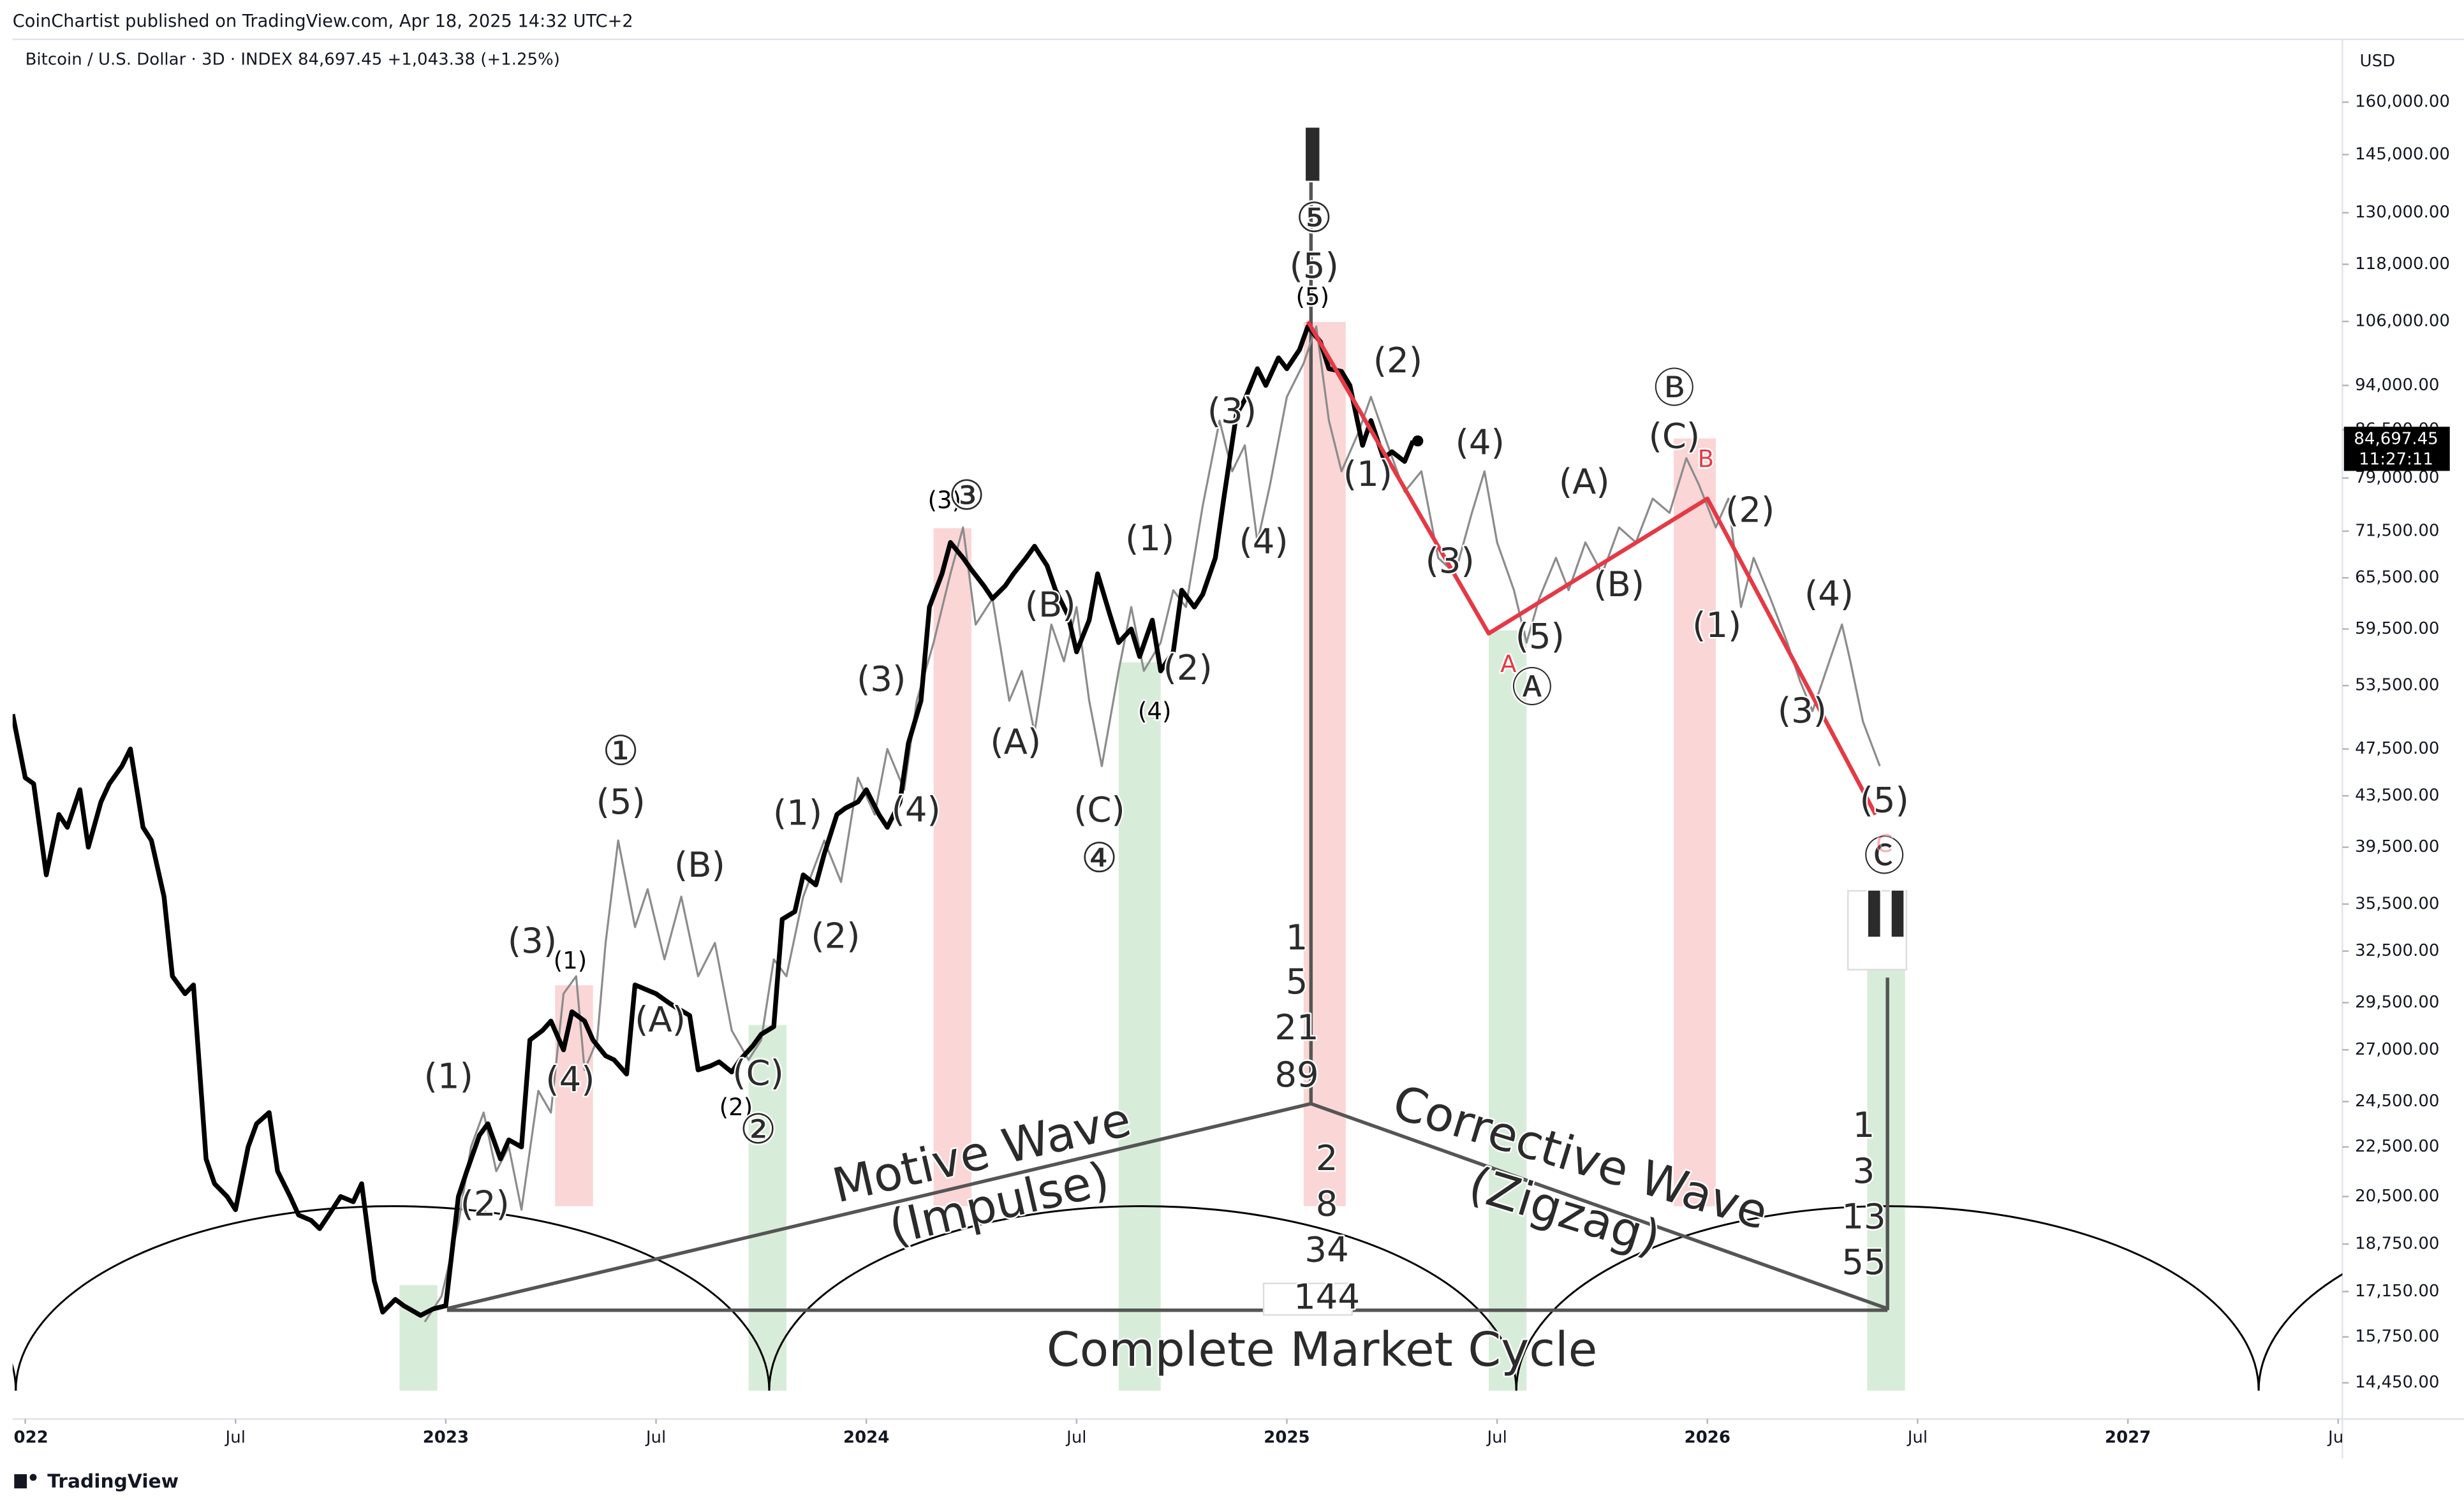 The width and height of the screenshot is (2464, 1501). Describe the element at coordinates (2397, 628) in the screenshot. I see `y-tick-label: 59,500.00` at that location.